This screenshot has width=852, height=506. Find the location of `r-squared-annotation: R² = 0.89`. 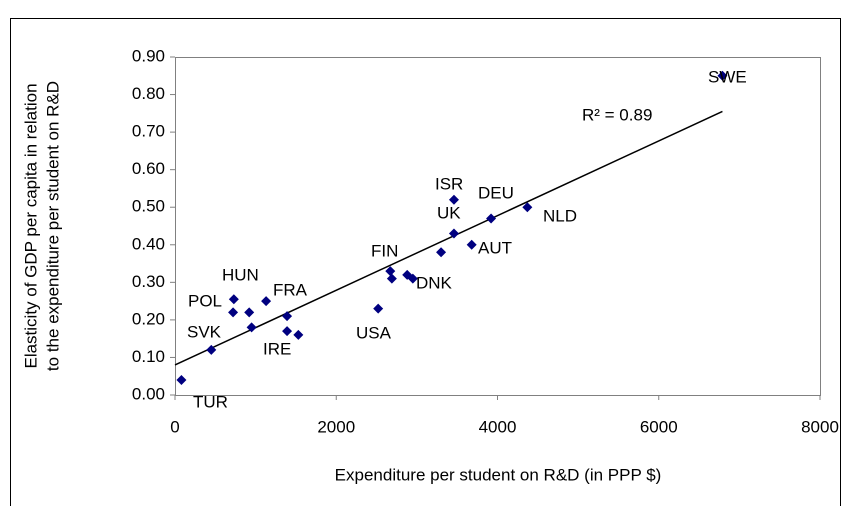

r-squared-annotation: R² = 0.89 is located at coordinates (617, 114).